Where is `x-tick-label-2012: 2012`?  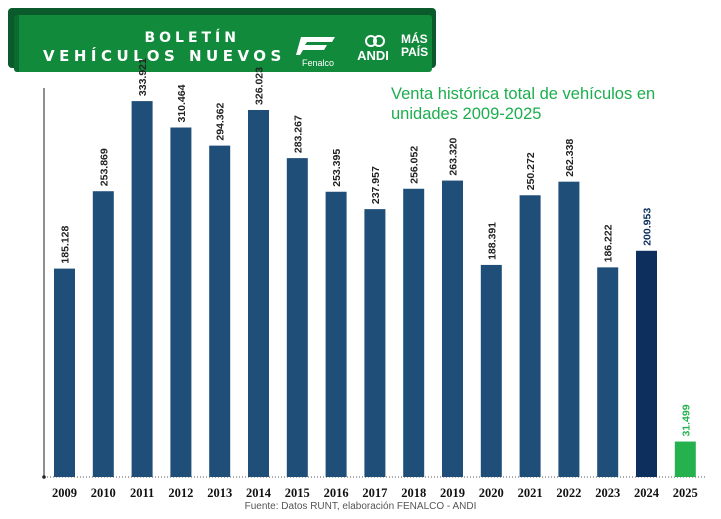
x-tick-label-2012: 2012 is located at coordinates (180, 493).